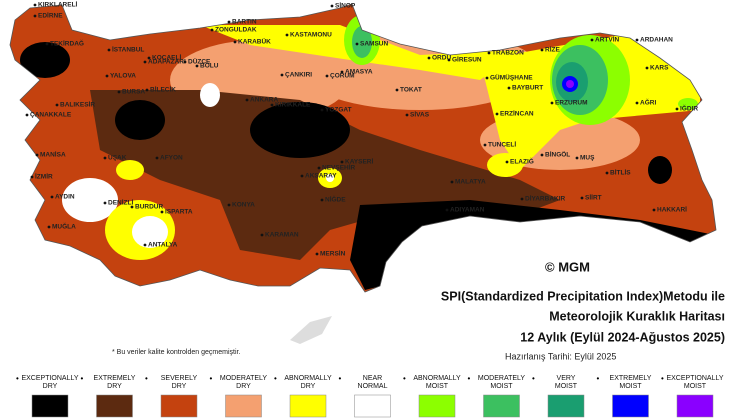  What do you see at coordinates (637, 316) in the screenshot?
I see `title-line: Meteorolojik Kuraklık Haritası` at bounding box center [637, 316].